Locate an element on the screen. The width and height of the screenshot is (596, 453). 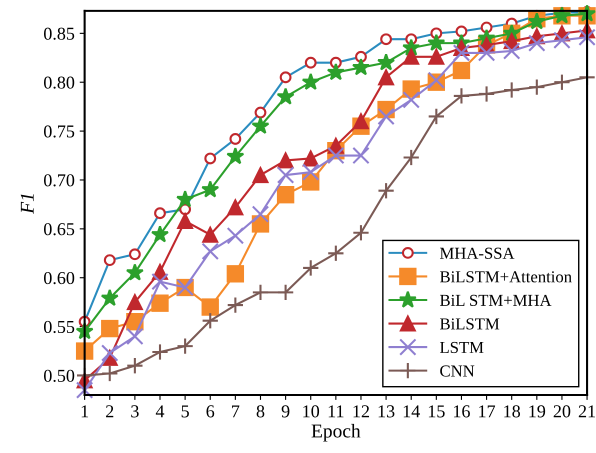
x-tick-label: 21 is located at coordinates (587, 411).